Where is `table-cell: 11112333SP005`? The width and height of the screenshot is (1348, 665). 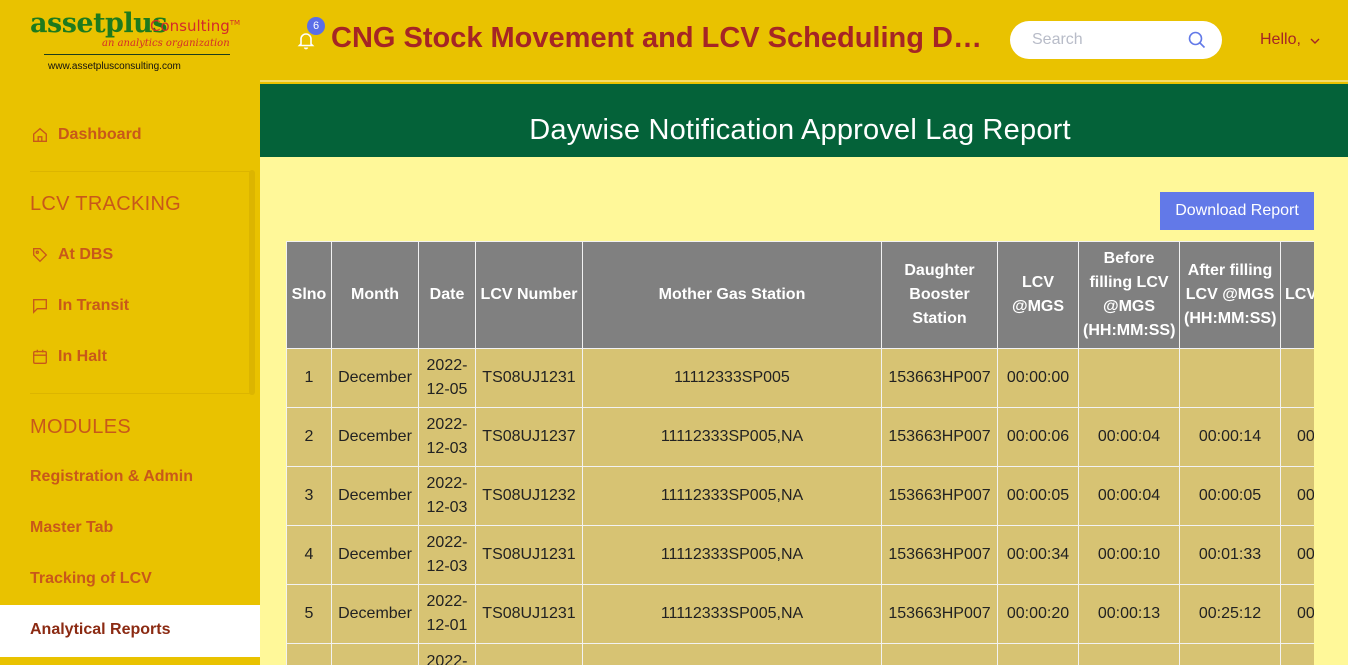
table-cell: 11112333SP005 is located at coordinates (732, 378).